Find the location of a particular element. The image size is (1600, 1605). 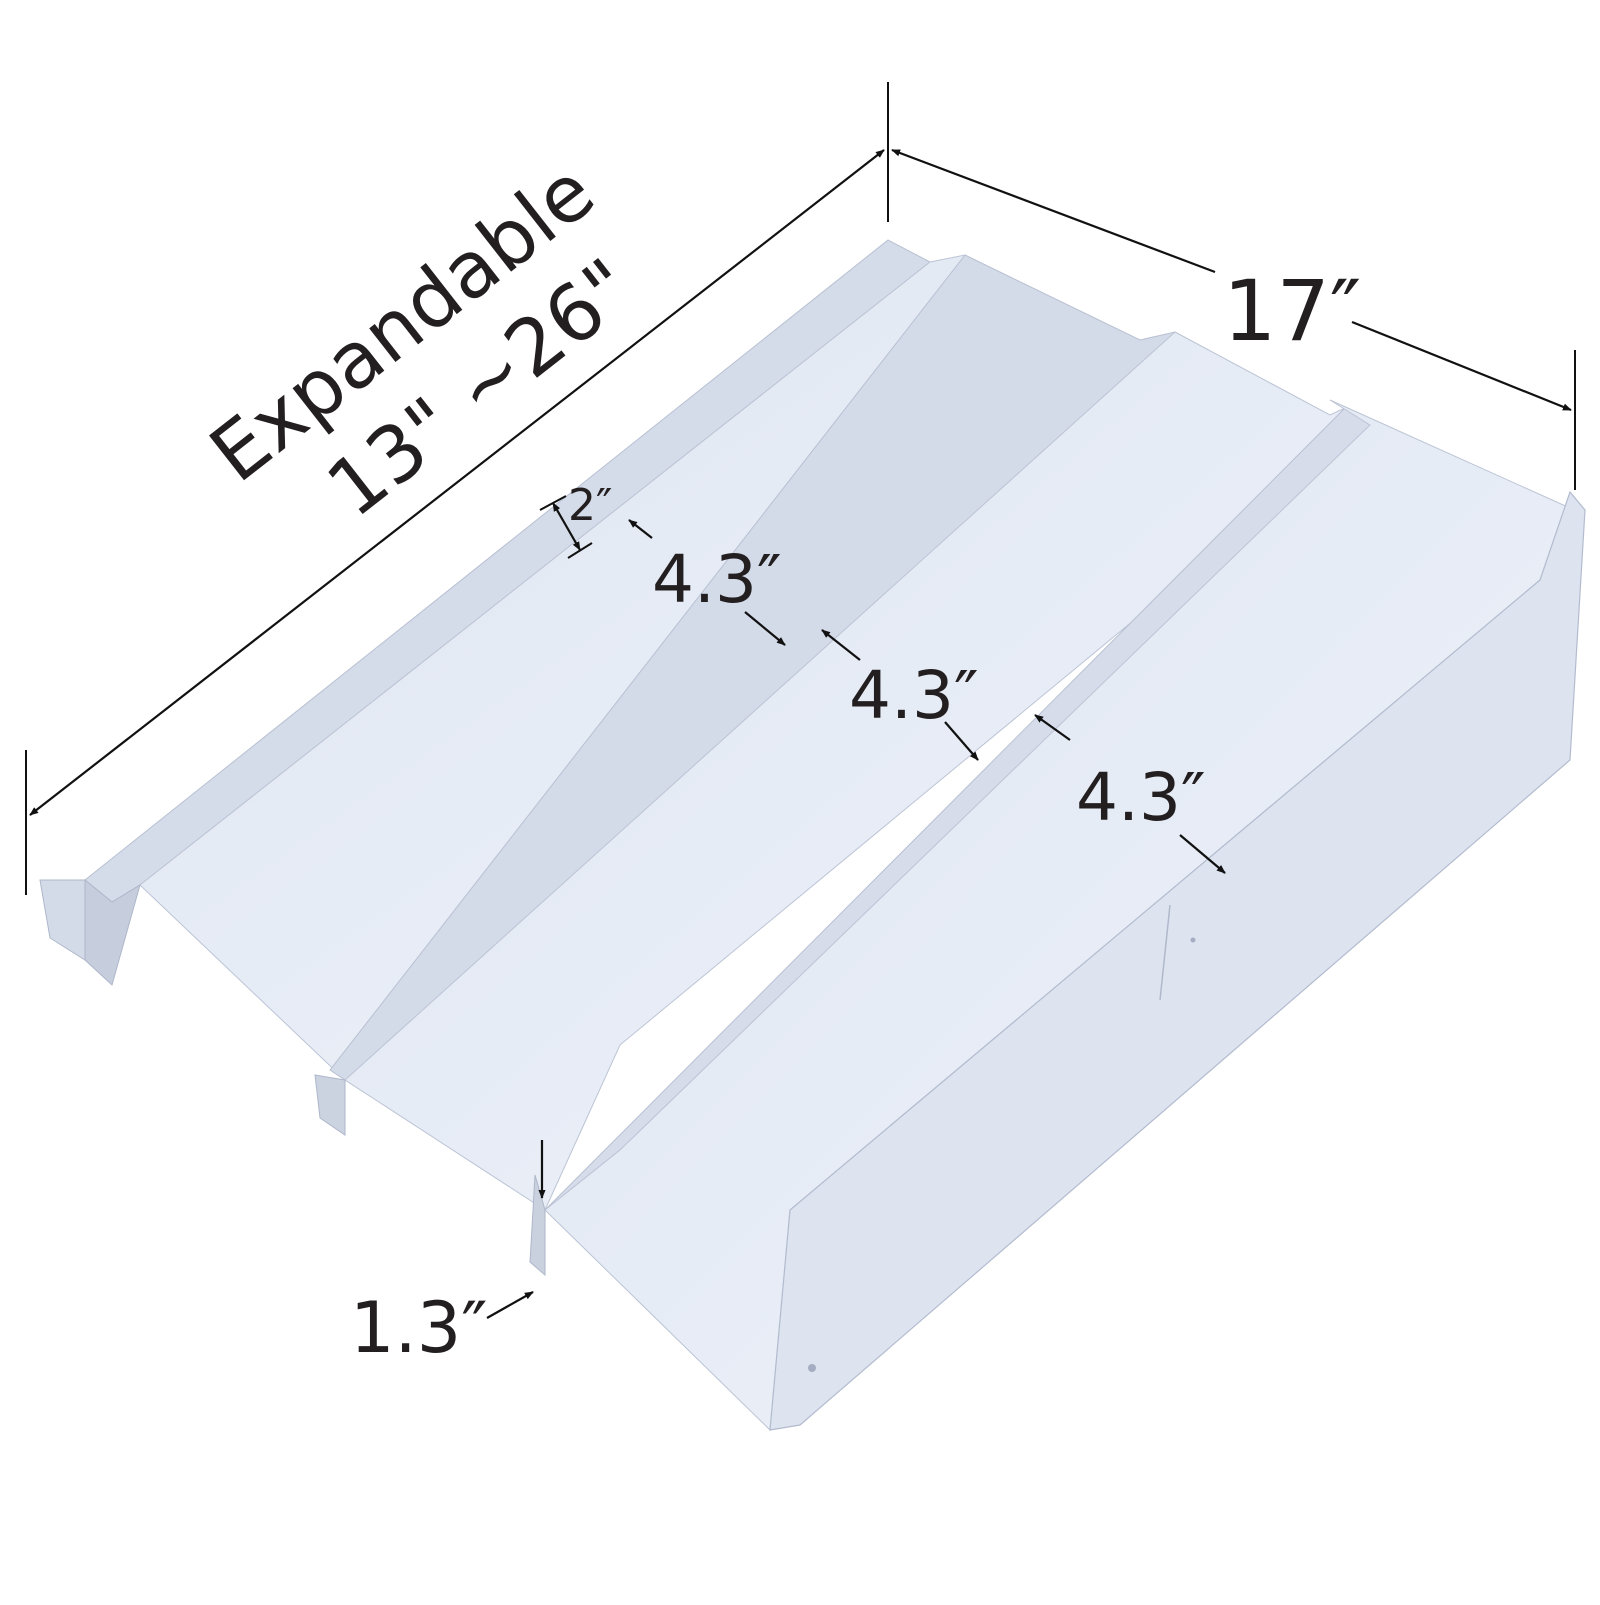

slot-2-dimension is located at coordinates (566, 526).